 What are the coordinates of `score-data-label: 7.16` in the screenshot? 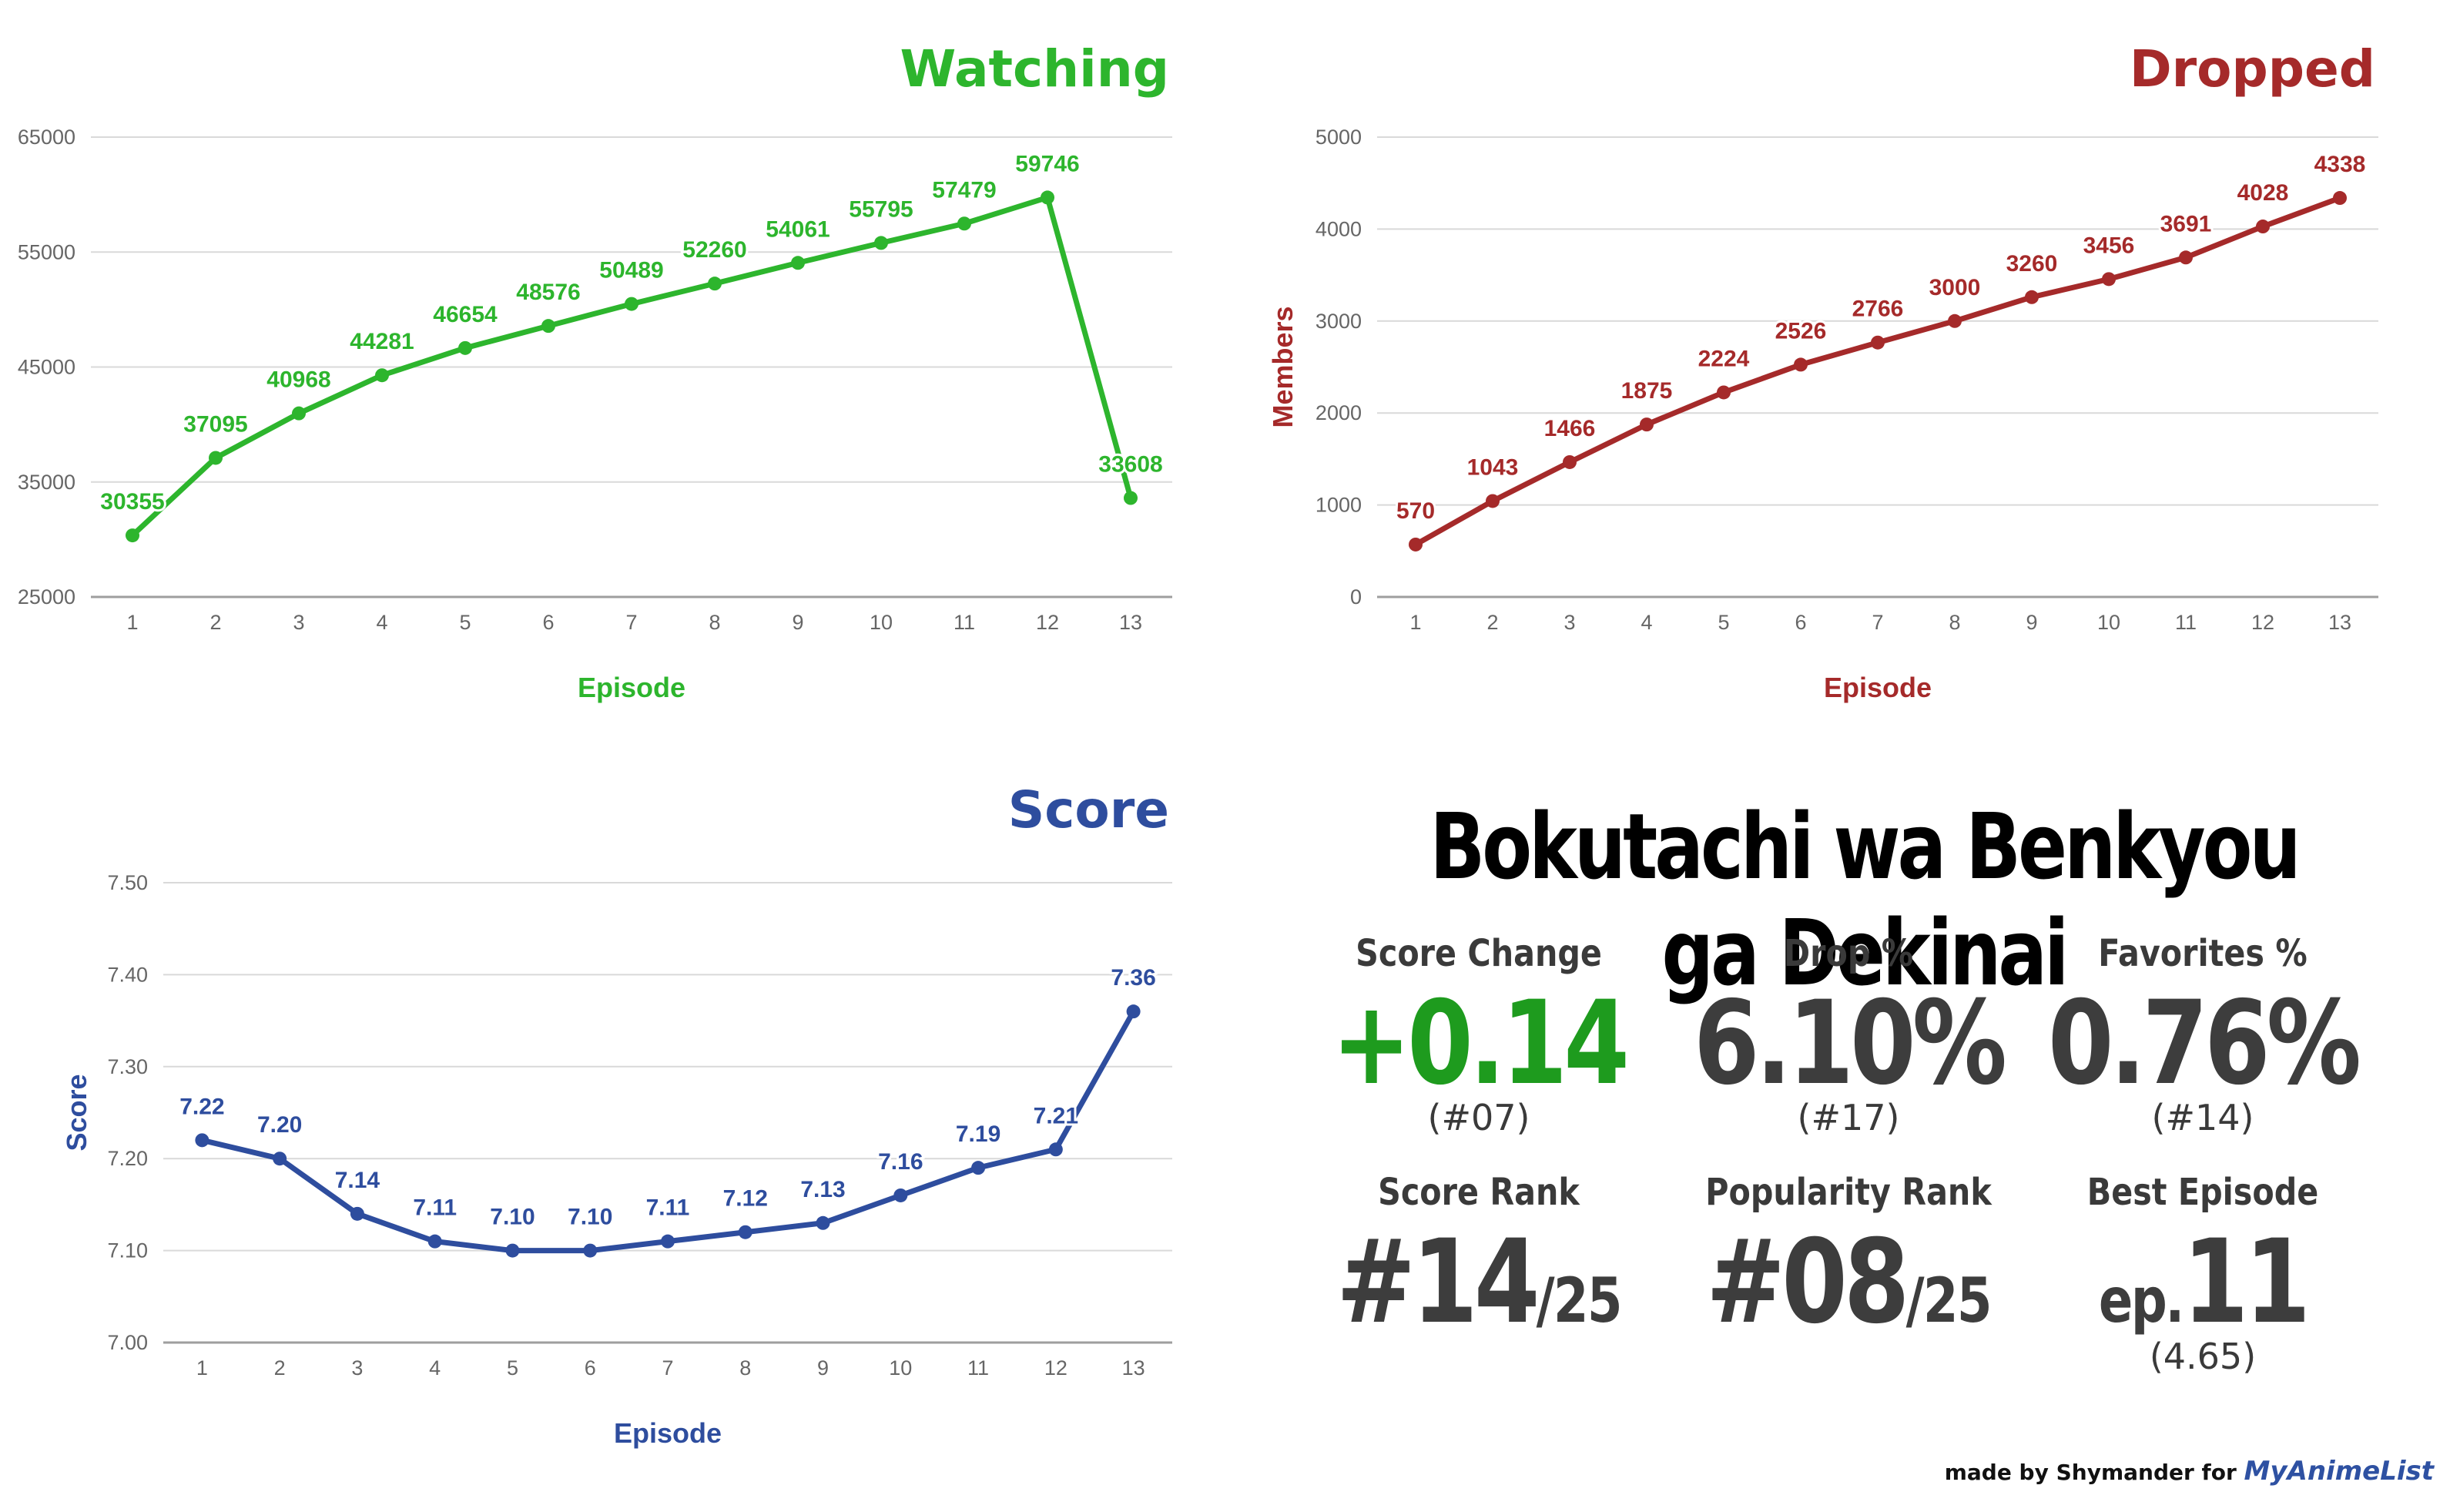 It's located at (900, 1162).